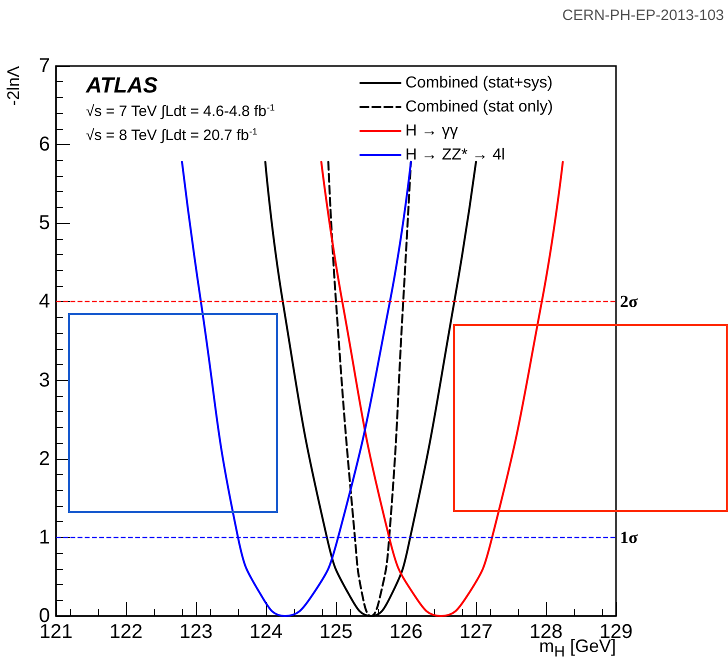 This screenshot has width=728, height=663. Describe the element at coordinates (13, 85) in the screenshot. I see `y-axis-title: -2lnΛ` at that location.